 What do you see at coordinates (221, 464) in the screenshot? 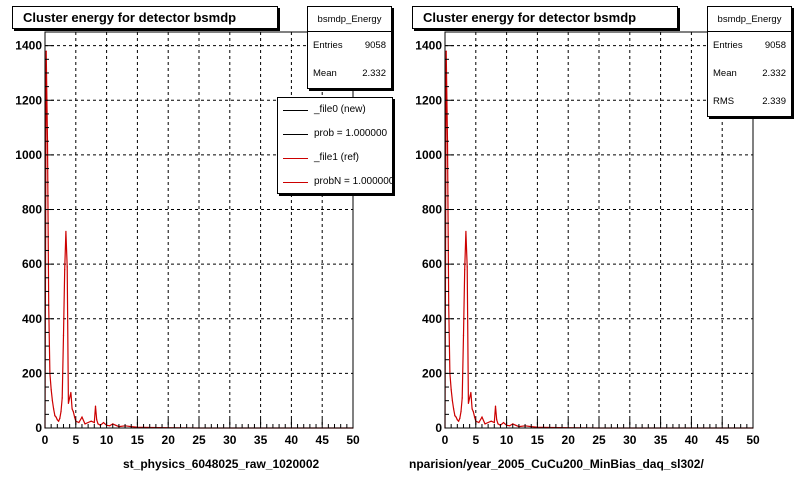
I see `left-x-axis-label: st_physics_6048025_raw_1020002` at bounding box center [221, 464].